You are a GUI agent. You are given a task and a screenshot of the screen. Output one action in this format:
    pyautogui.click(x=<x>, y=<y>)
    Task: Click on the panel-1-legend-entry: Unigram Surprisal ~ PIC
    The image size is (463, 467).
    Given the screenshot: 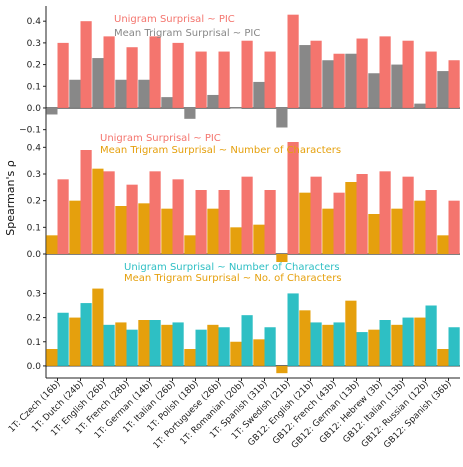 What is the action you would take?
    pyautogui.click(x=174, y=19)
    